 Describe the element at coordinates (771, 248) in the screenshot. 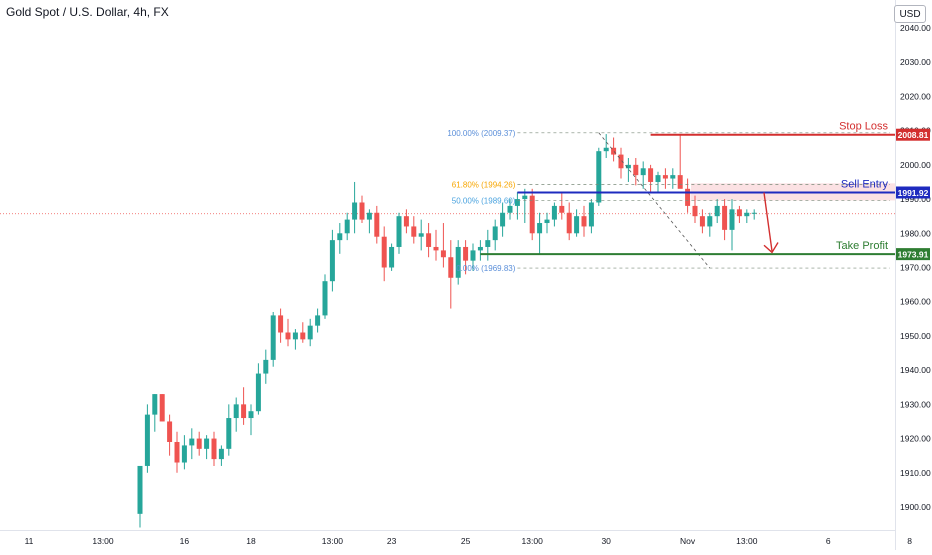

I see `sell-arrow-head` at that location.